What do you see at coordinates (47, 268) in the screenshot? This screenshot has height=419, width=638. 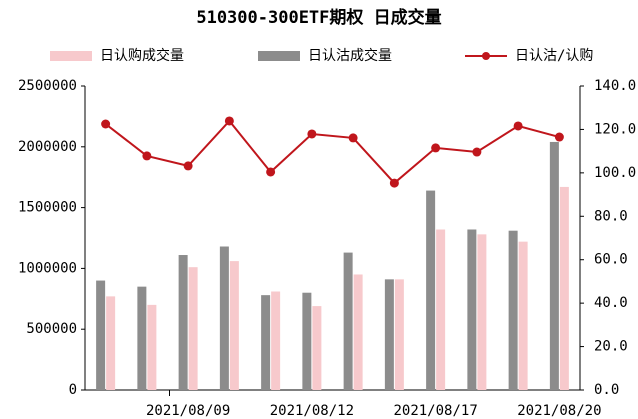 I see `y-tick-label: 1000000` at bounding box center [47, 268].